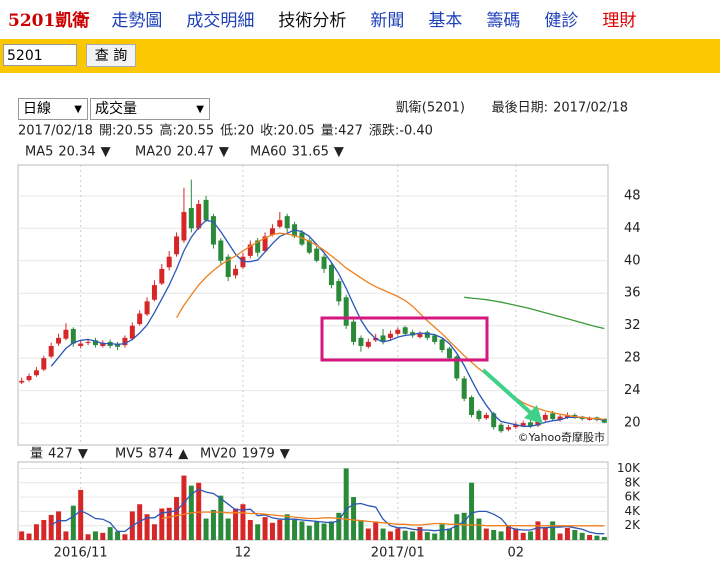  Describe the element at coordinates (111, 55) in the screenshot. I see `search-button: 查 詢` at that location.